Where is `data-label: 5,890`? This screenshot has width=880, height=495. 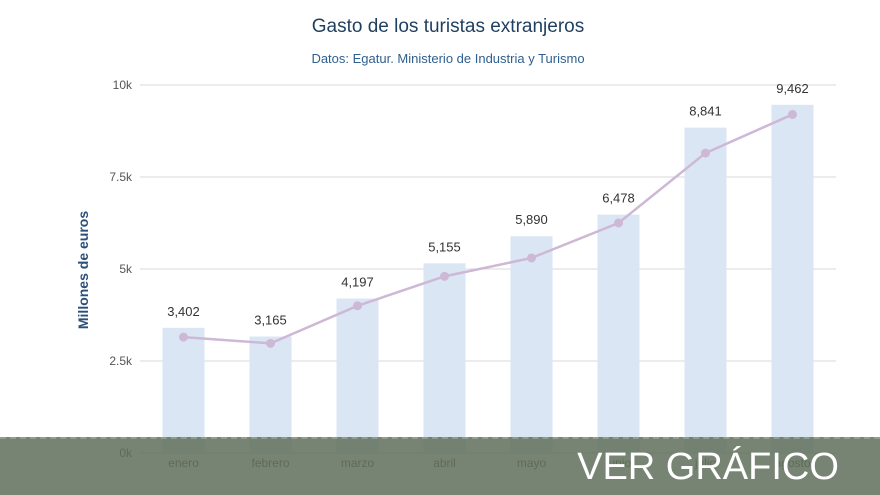
data-label: 5,890 is located at coordinates (531, 219).